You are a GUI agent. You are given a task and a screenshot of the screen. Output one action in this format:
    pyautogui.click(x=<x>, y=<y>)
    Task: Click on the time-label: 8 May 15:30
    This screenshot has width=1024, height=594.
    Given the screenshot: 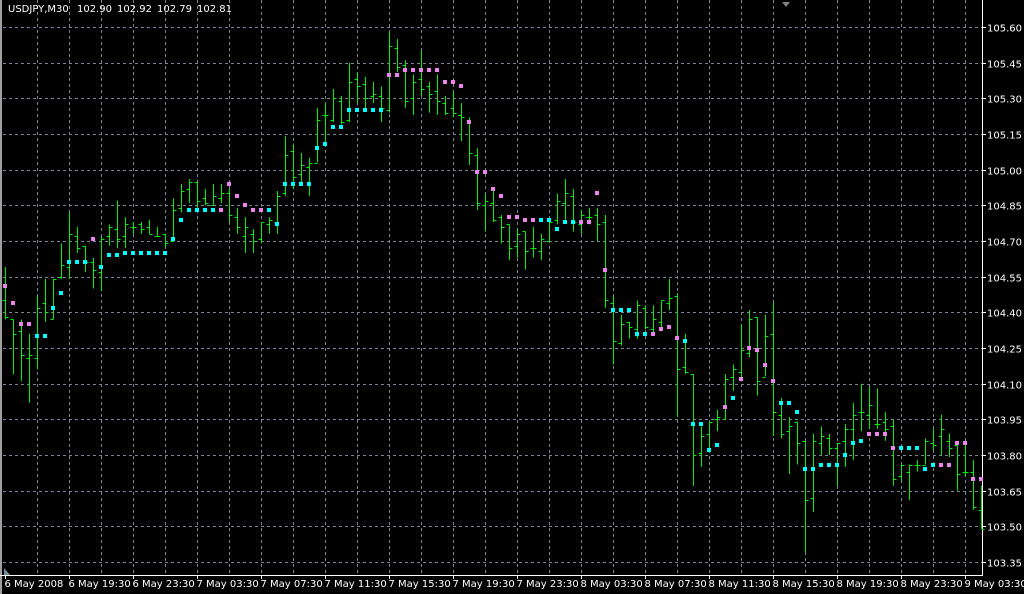 What is the action you would take?
    pyautogui.click(x=804, y=584)
    